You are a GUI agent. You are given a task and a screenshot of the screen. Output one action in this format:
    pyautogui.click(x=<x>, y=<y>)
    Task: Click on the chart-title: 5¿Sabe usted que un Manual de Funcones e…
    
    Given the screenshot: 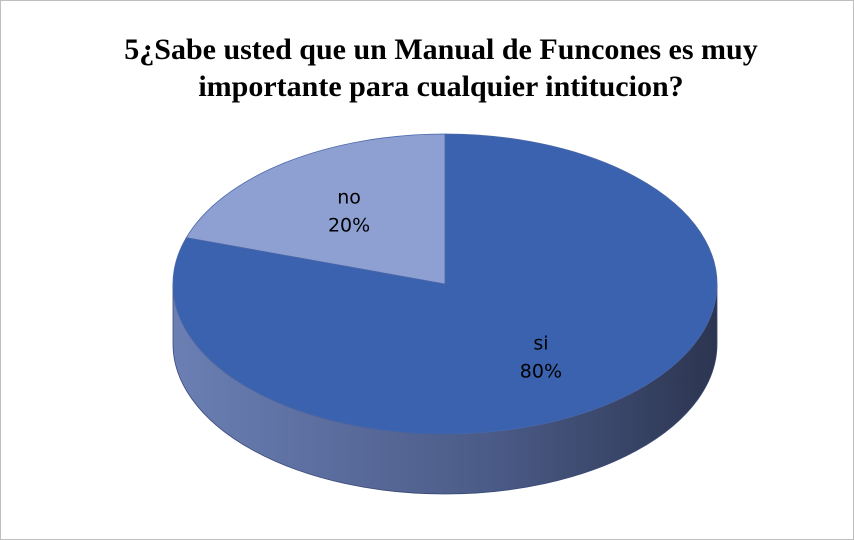 What is the action you would take?
    pyautogui.click(x=441, y=68)
    